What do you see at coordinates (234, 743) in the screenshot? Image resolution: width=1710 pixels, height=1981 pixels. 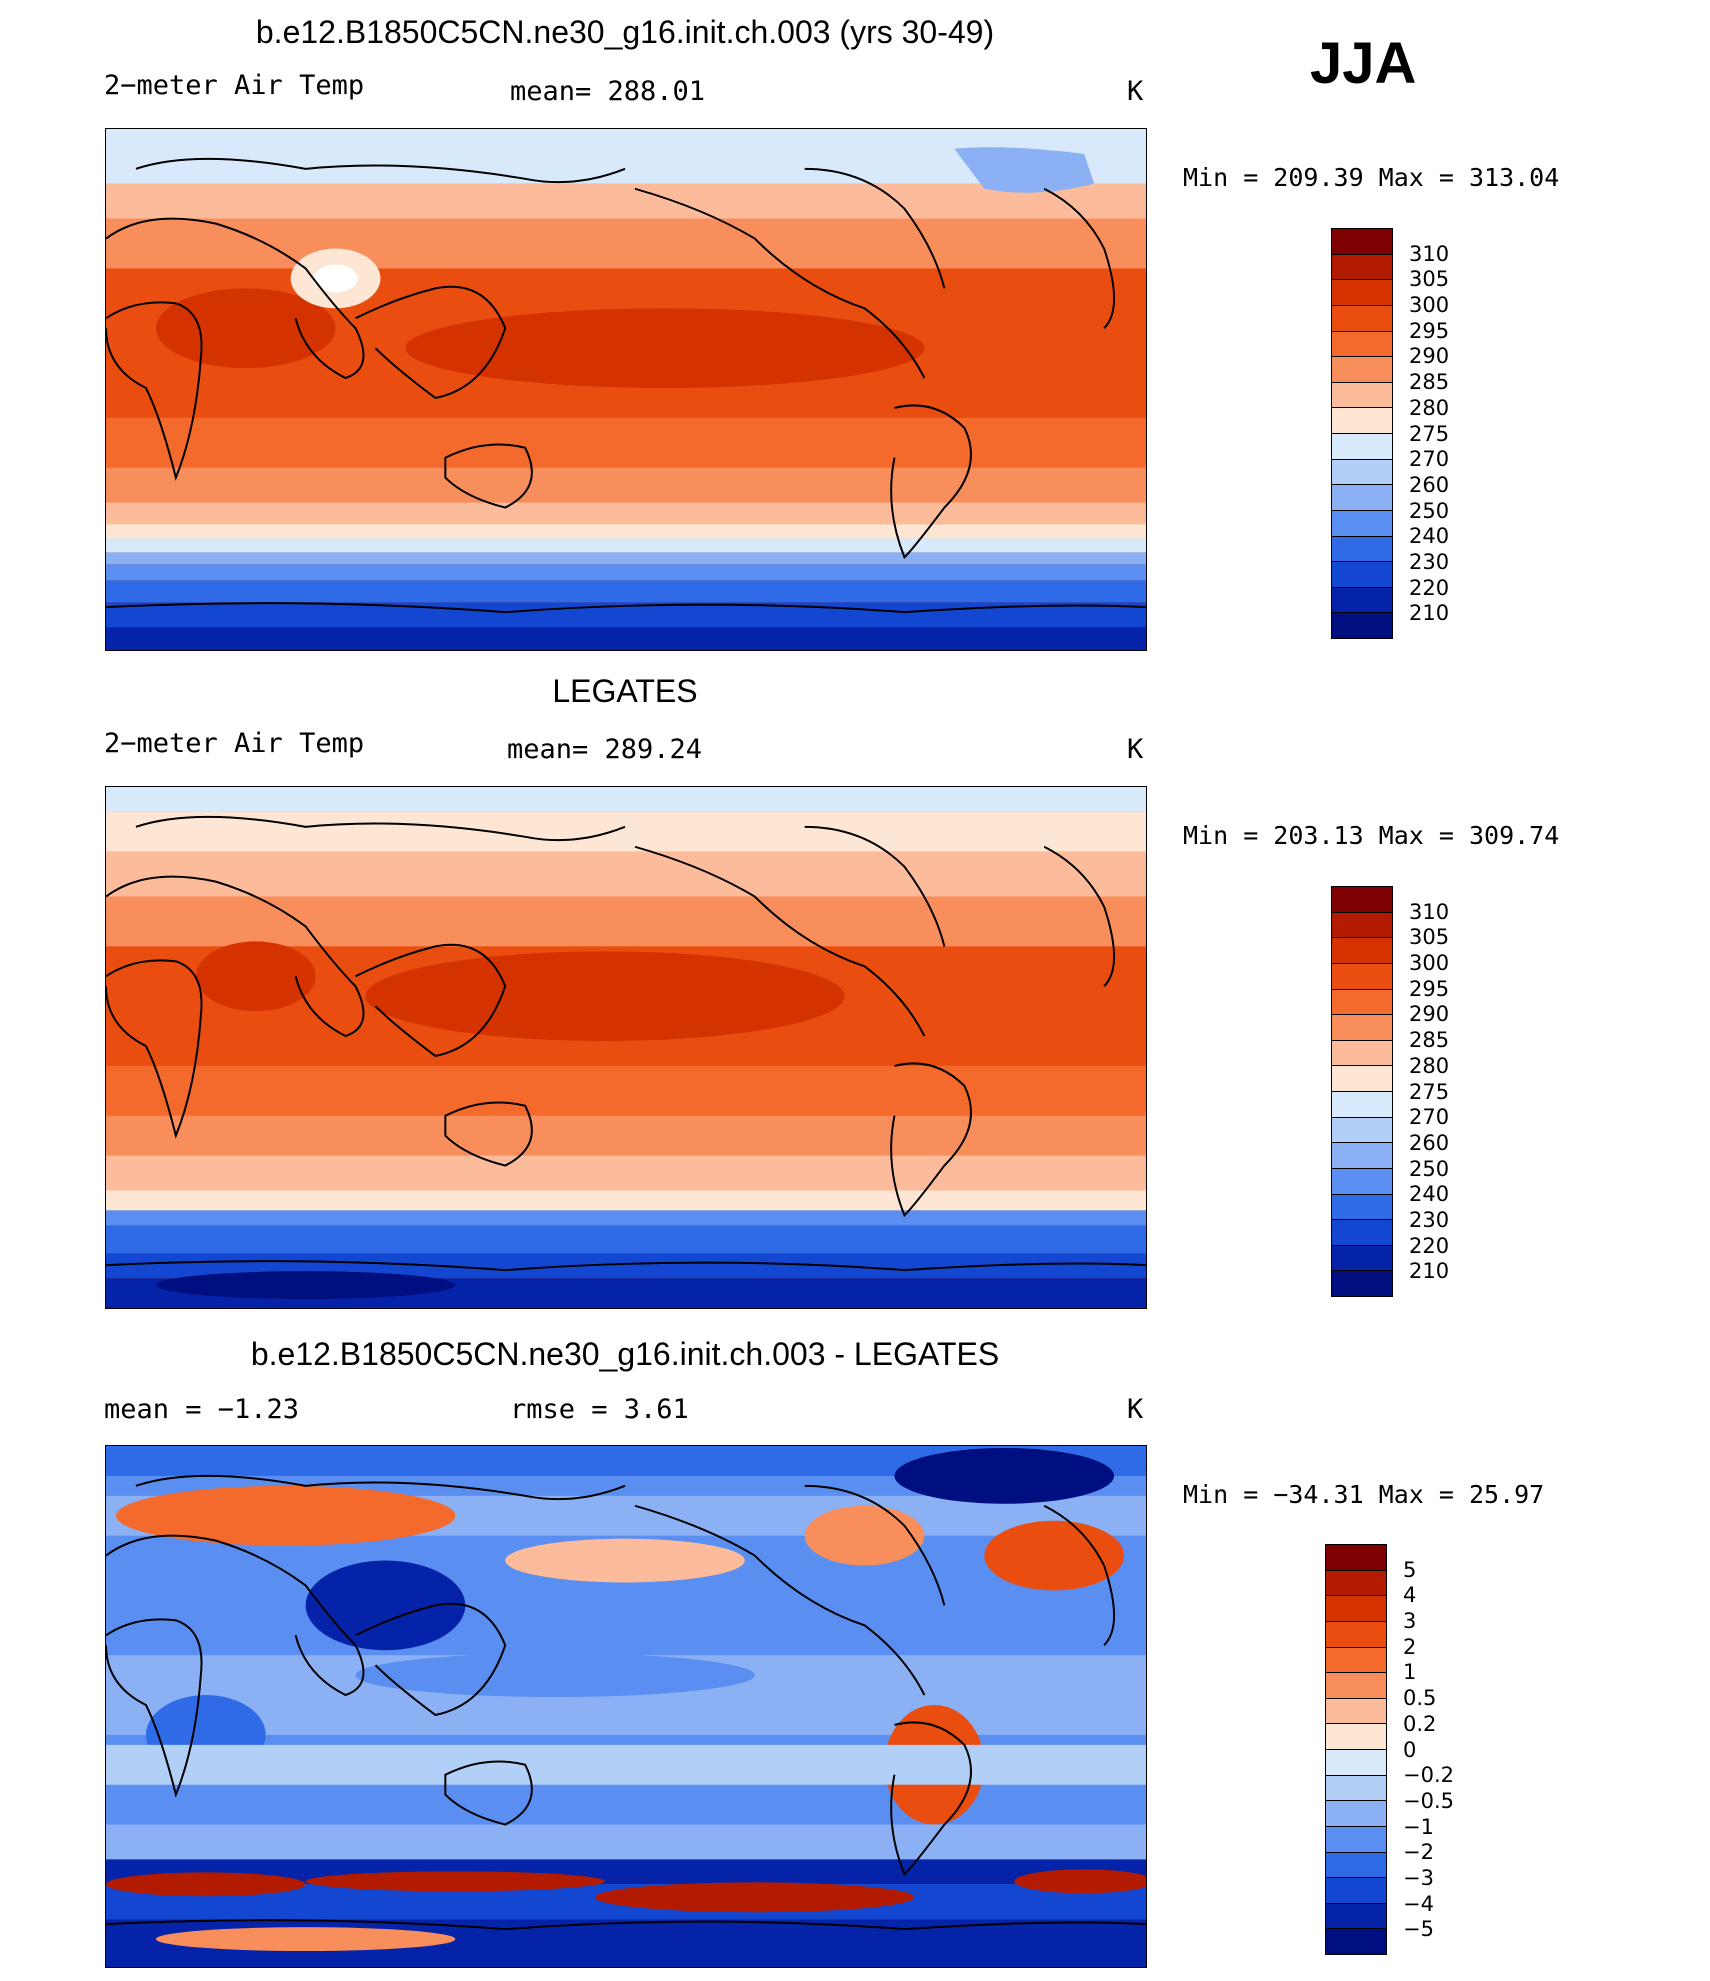 I see `panel-2-variable-label: 2−meter Air Temp` at bounding box center [234, 743].